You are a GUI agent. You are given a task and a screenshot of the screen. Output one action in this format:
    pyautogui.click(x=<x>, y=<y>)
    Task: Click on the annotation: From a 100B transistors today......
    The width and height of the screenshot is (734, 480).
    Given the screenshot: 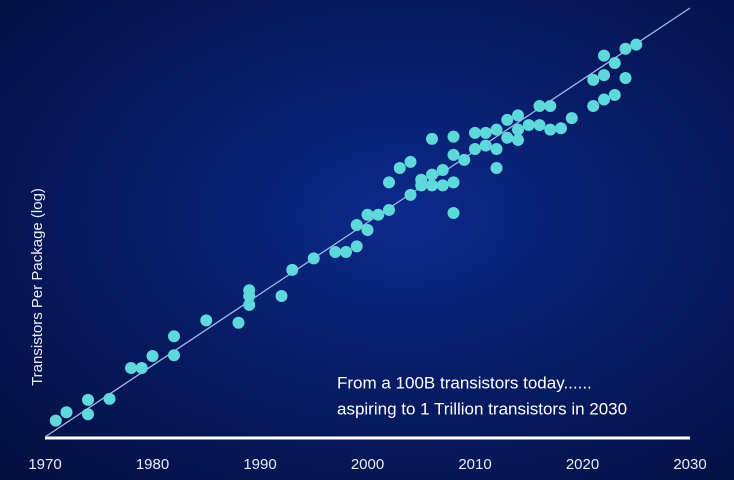 What is the action you would take?
    pyautogui.click(x=464, y=382)
    